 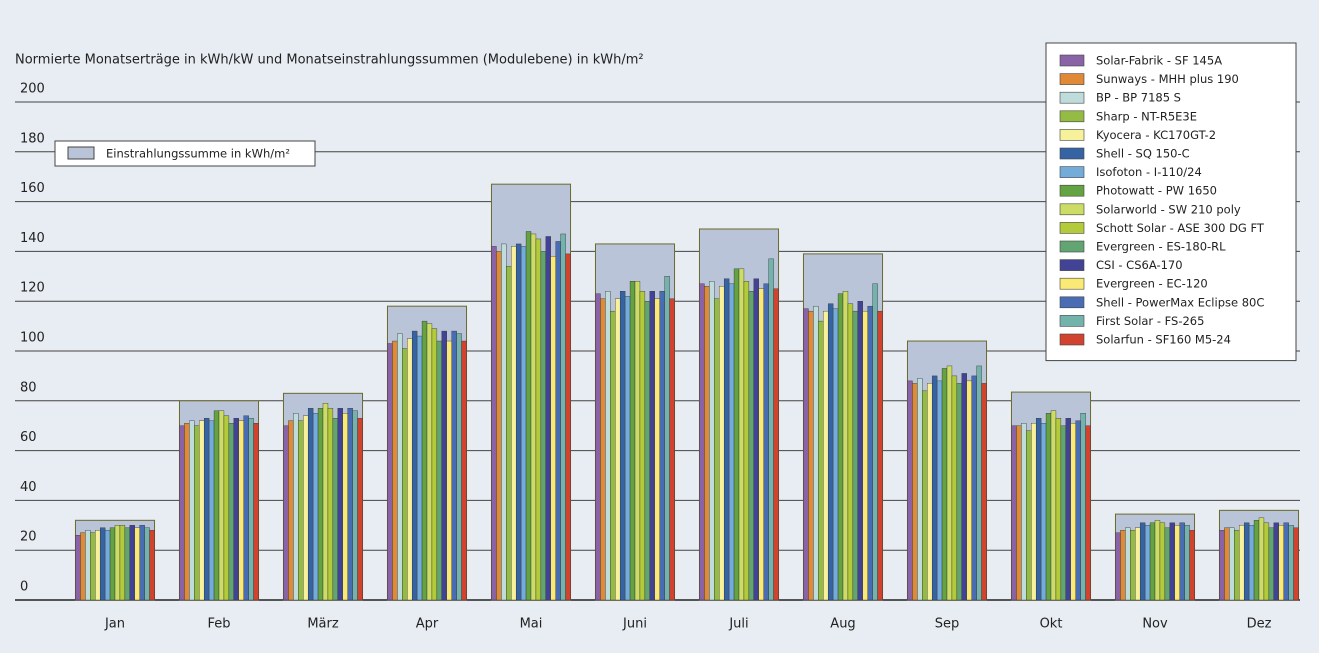 I want to click on x-tick-label: Jan, so click(x=114, y=624).